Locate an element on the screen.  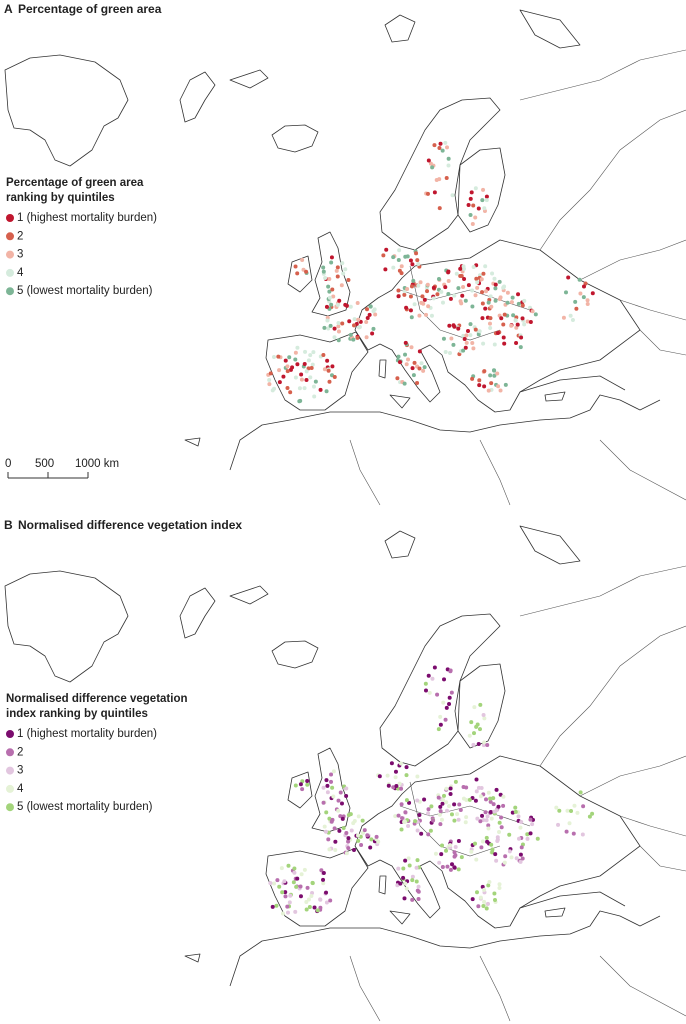
city-dots is located at coordinates (431, 790).